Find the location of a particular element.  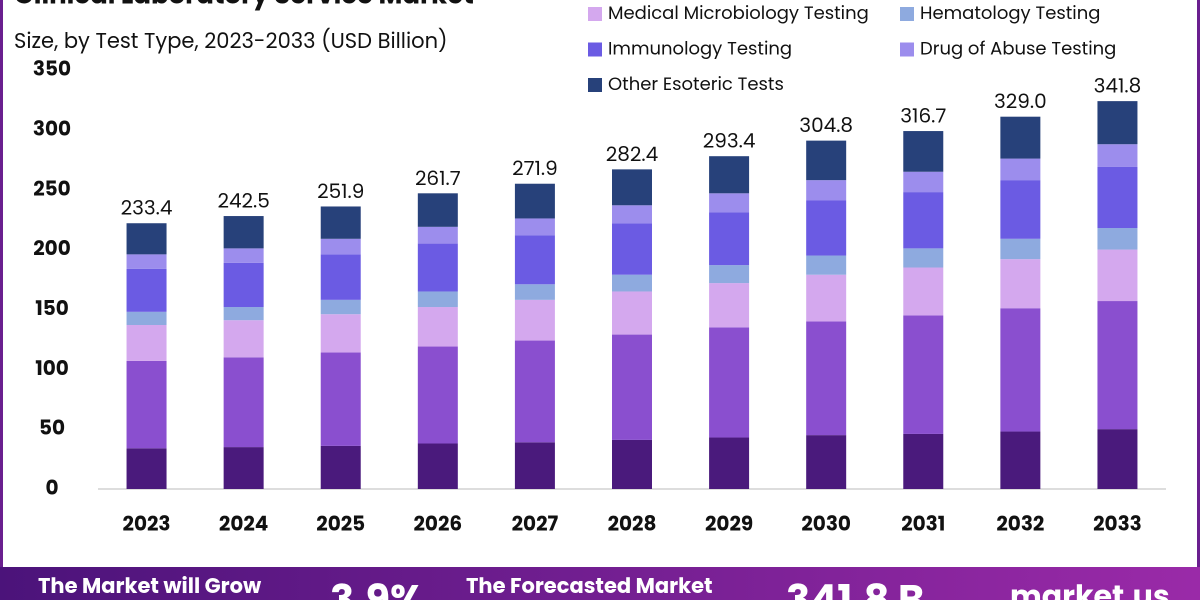

total-label: 271.9 is located at coordinates (535, 168).